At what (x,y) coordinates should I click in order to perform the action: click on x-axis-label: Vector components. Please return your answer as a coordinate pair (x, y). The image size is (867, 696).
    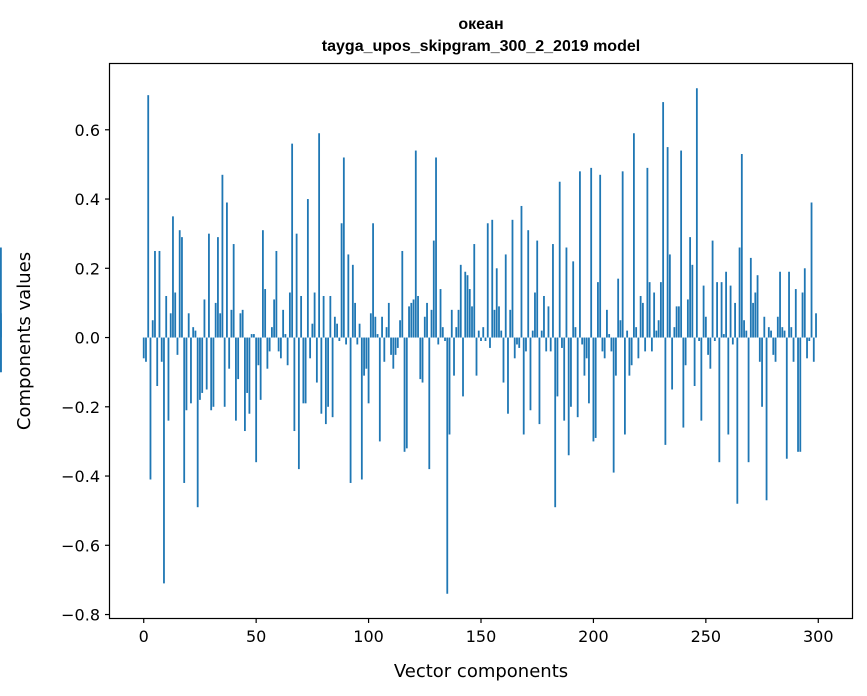
    Looking at the image, I should click on (481, 671).